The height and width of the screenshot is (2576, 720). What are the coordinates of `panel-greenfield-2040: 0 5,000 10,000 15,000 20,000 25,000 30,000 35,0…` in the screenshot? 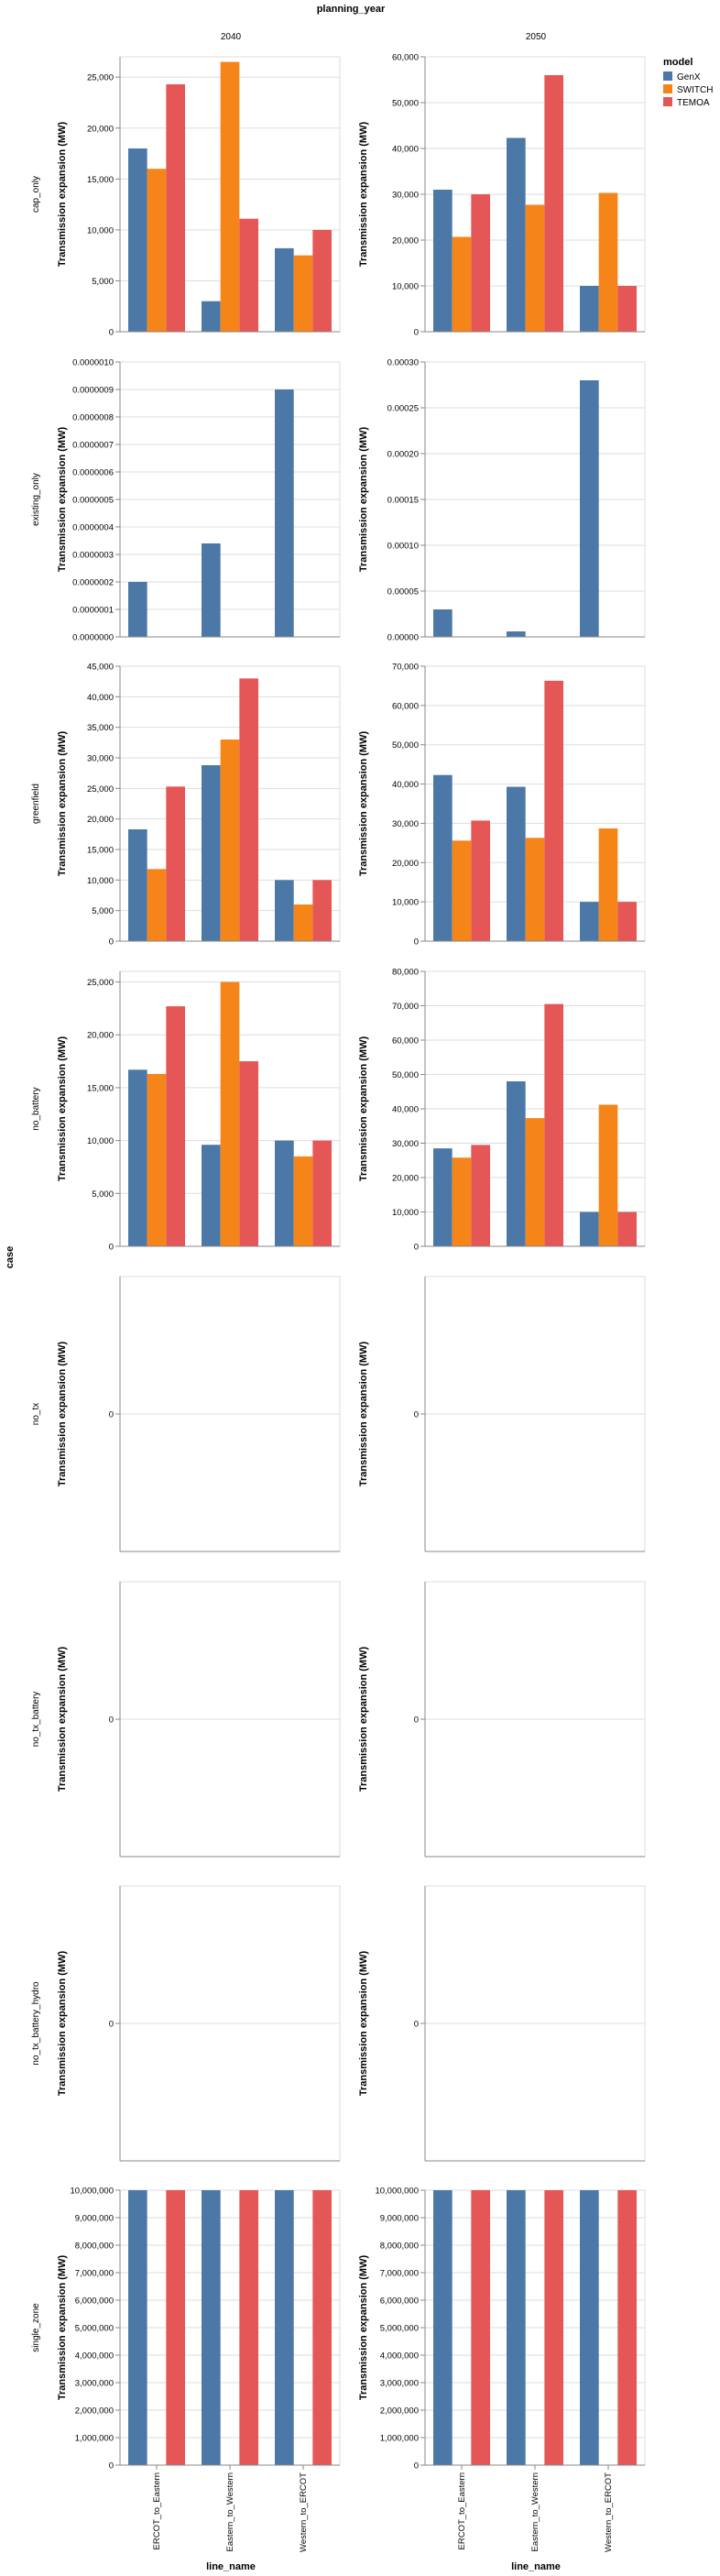 It's located at (199, 805).